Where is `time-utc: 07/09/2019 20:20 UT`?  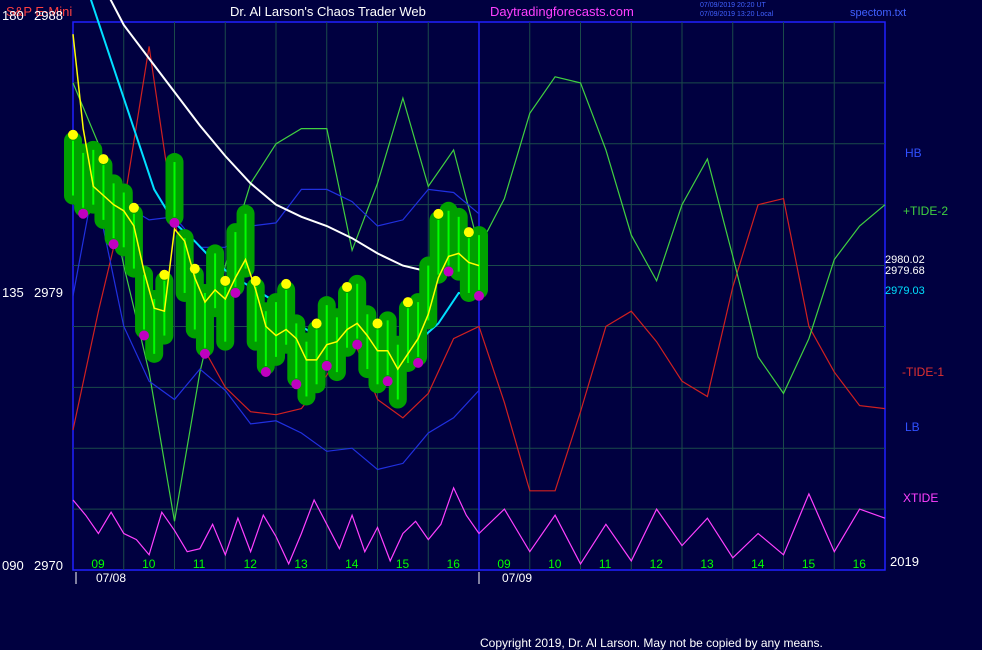
time-utc: 07/09/2019 20:20 UT is located at coordinates (733, 5).